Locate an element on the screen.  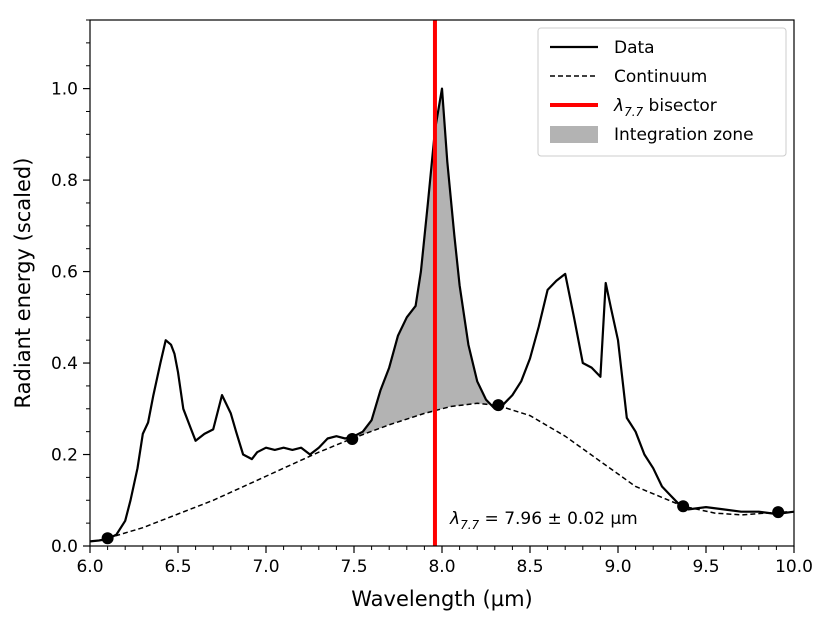
legend-data-label: Data is located at coordinates (634, 48).